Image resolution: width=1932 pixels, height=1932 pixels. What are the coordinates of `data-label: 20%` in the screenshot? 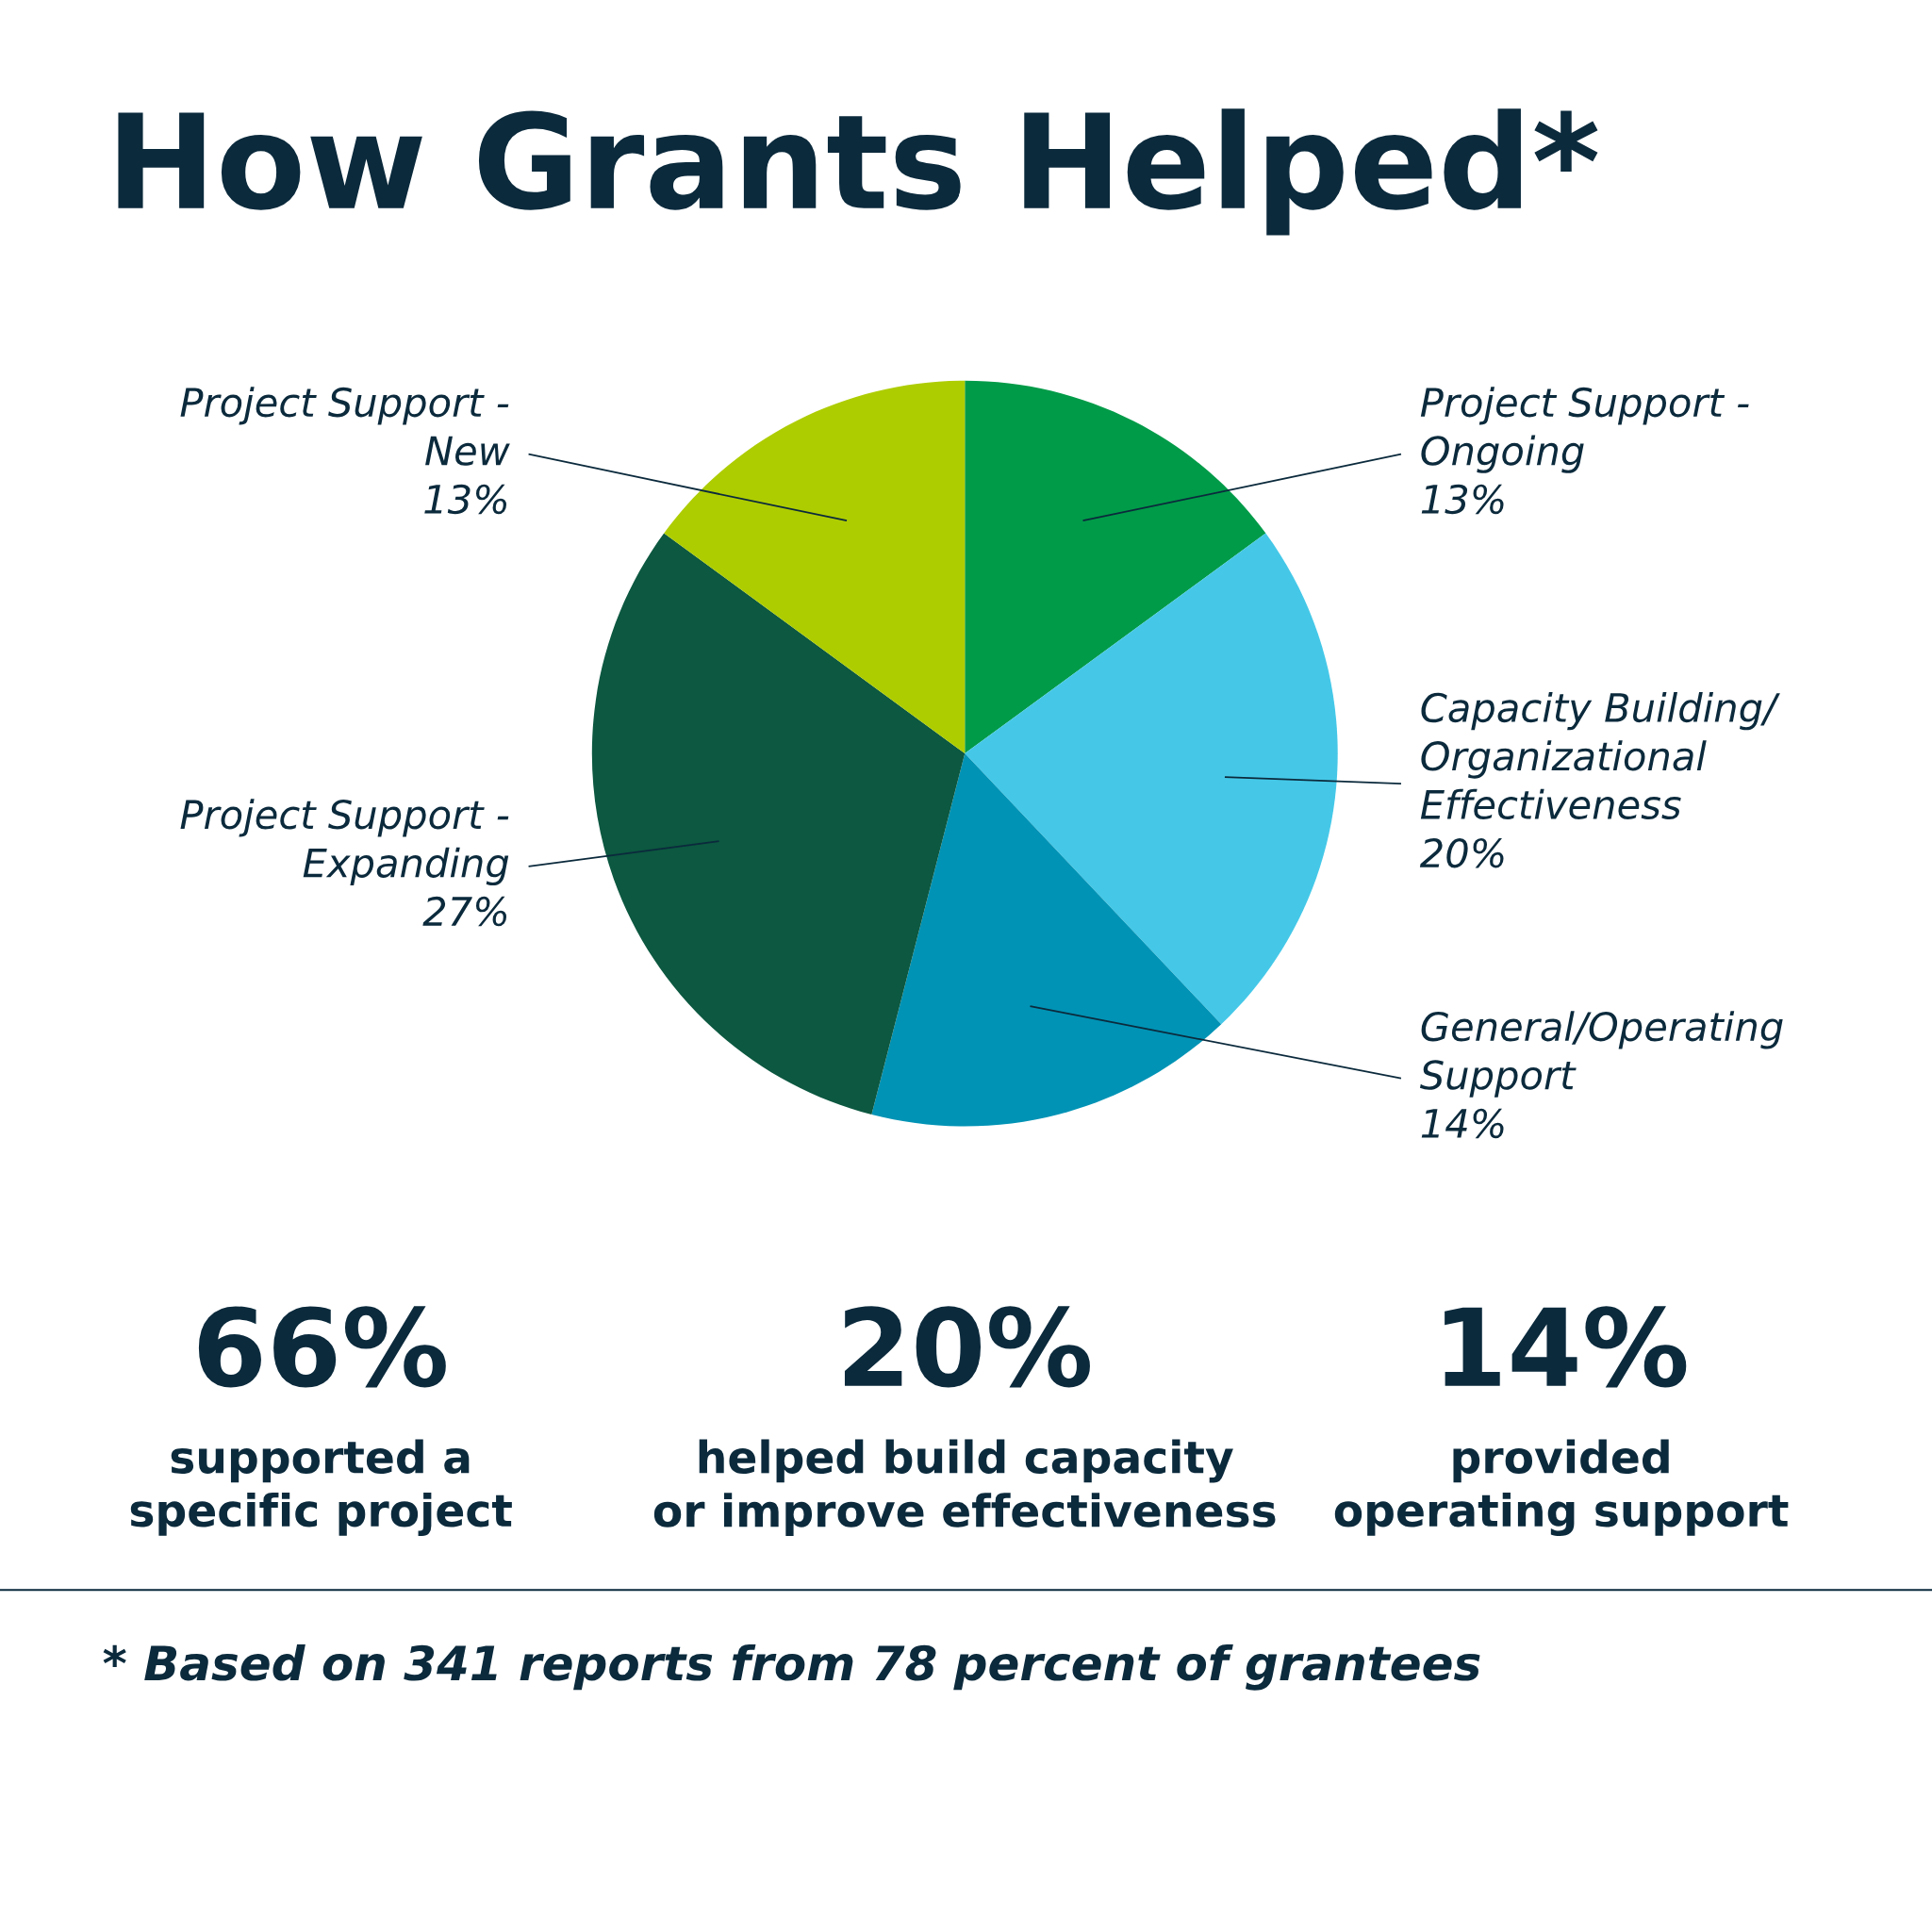 It's located at (1461, 852).